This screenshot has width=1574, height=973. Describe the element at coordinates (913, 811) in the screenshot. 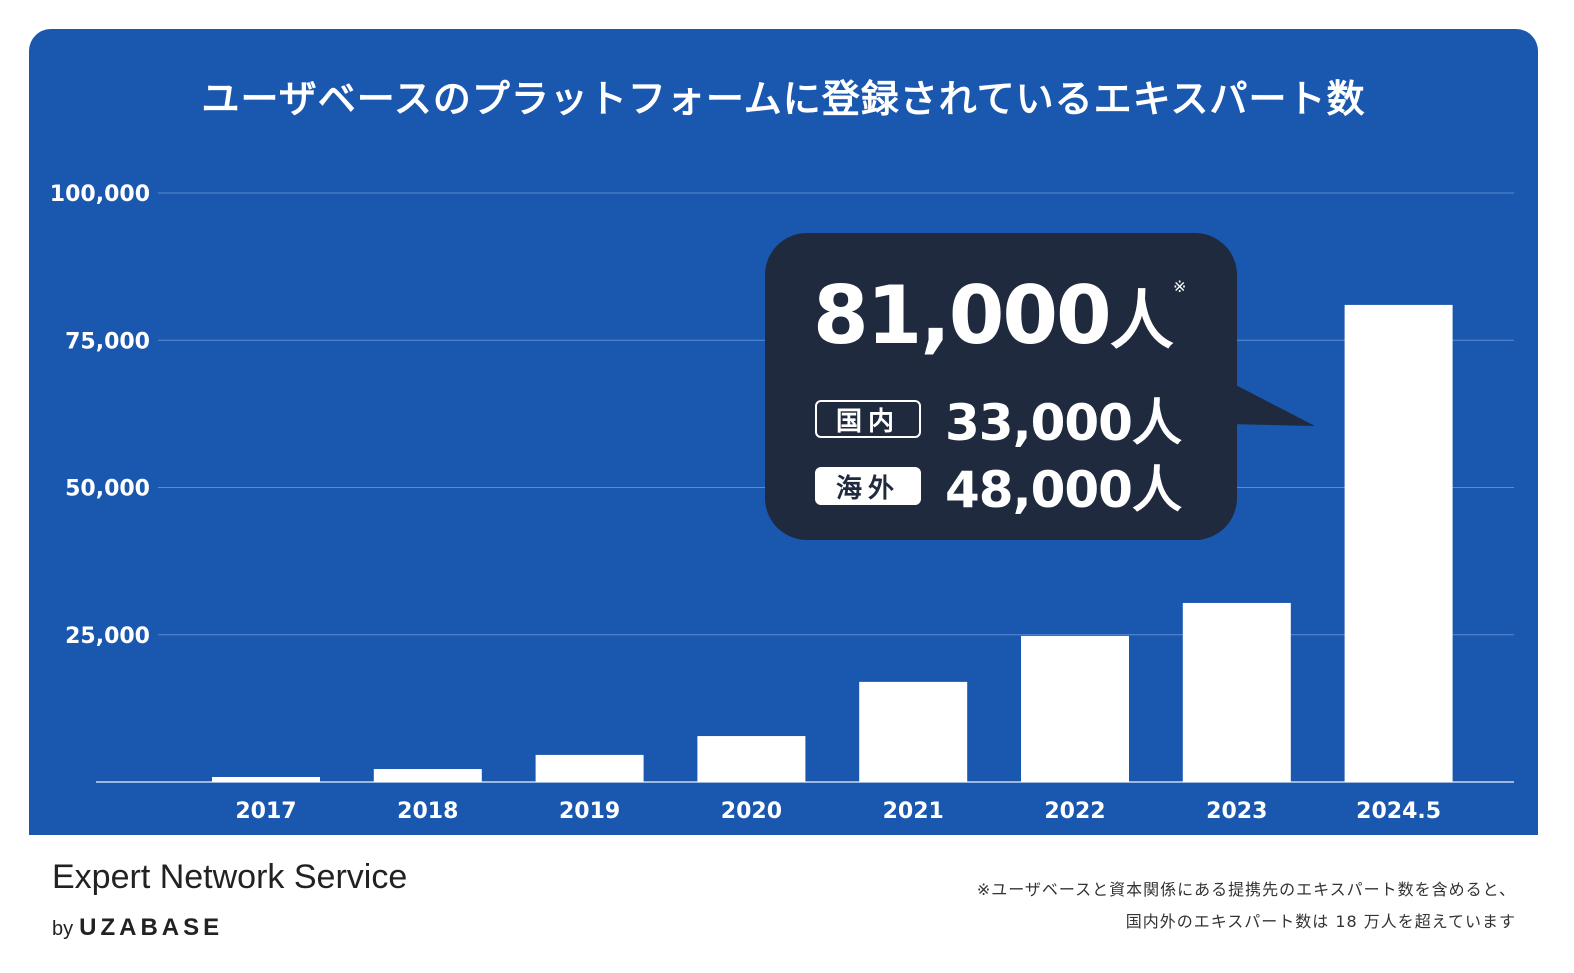

I see `x-tick-label: 2021` at that location.